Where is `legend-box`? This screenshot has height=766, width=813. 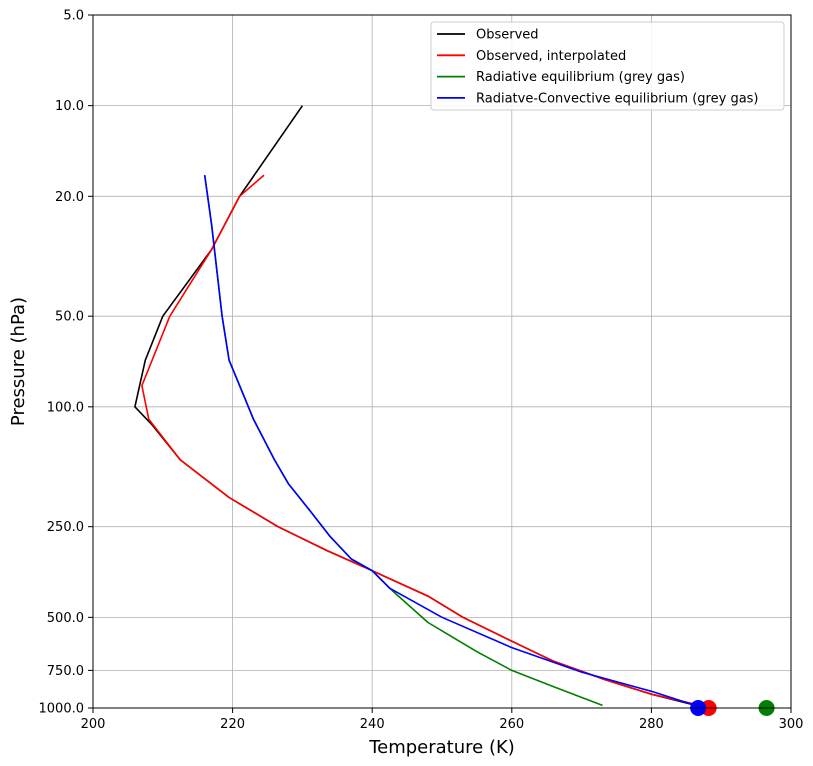 legend-box is located at coordinates (607, 66).